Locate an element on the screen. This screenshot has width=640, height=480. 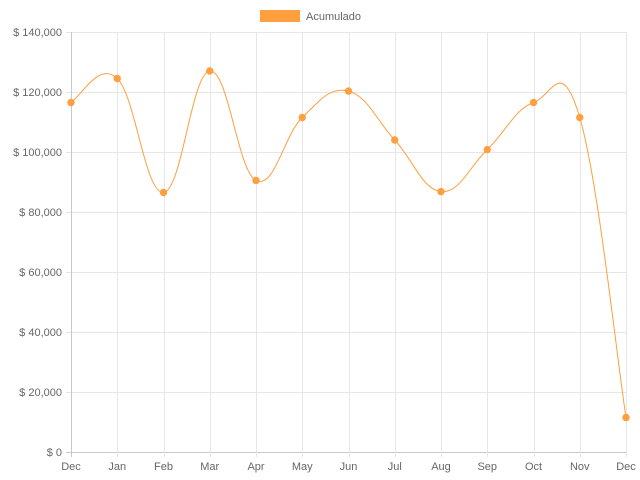
y-tick-label: $ 0 is located at coordinates (54, 453).